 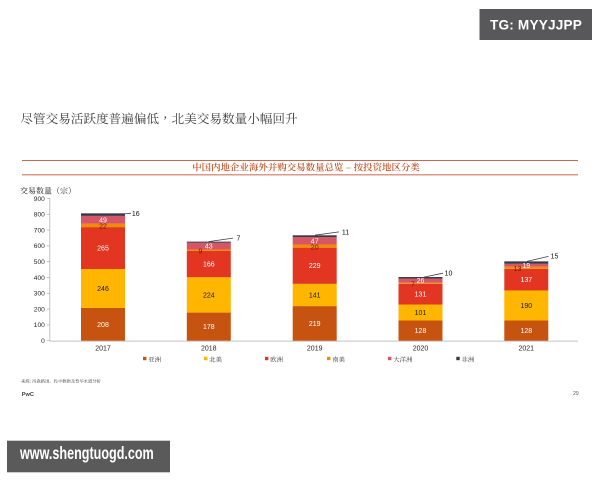 What do you see at coordinates (421, 281) in the screenshot?
I see `svg-text: 26` at bounding box center [421, 281].